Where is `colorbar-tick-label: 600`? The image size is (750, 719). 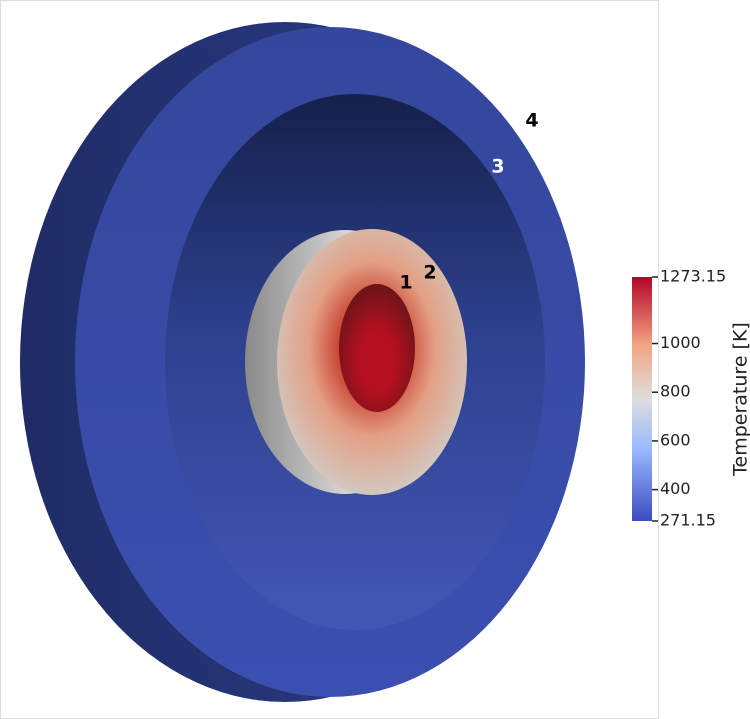
colorbar-tick-label: 600 is located at coordinates (675, 439).